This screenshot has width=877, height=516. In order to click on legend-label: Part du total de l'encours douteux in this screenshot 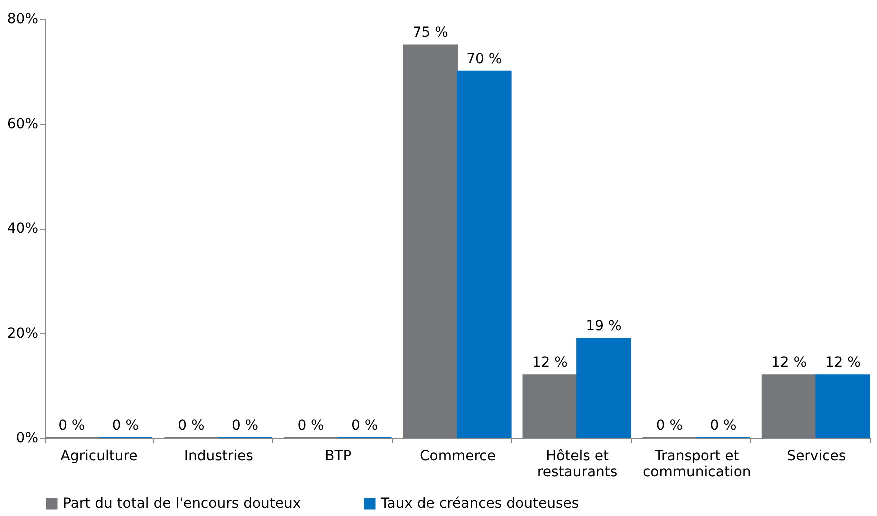, I will do `click(182, 504)`.